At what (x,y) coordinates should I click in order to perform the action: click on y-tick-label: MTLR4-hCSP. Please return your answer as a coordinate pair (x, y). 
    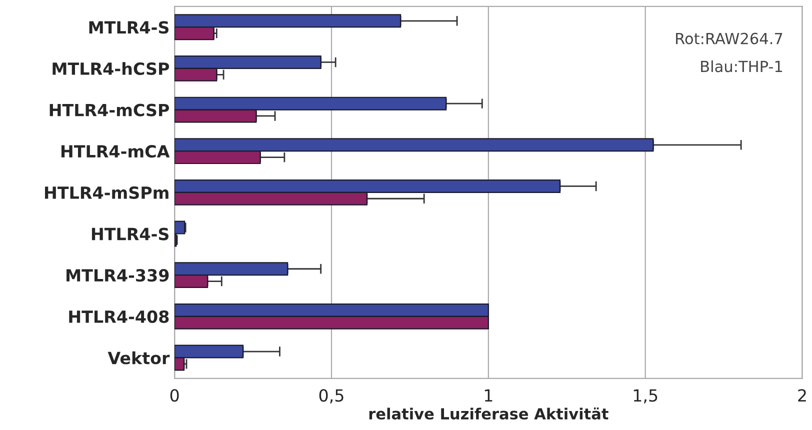
    Looking at the image, I should click on (111, 69).